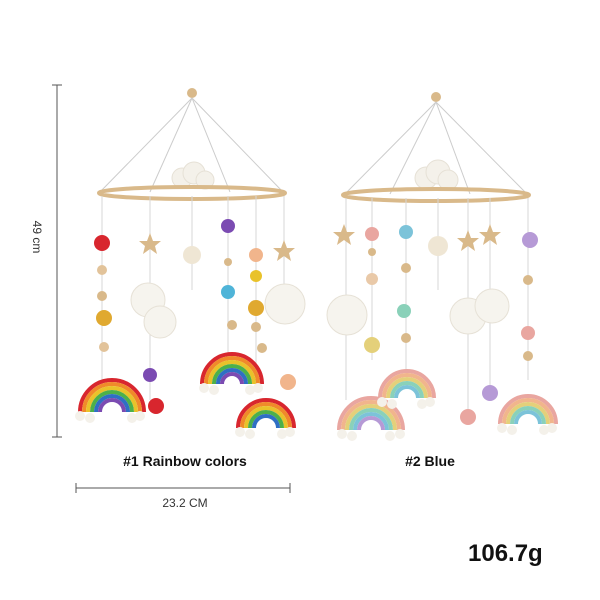  Describe the element at coordinates (436, 195) in the screenshot. I see `wood-hoop` at that location.